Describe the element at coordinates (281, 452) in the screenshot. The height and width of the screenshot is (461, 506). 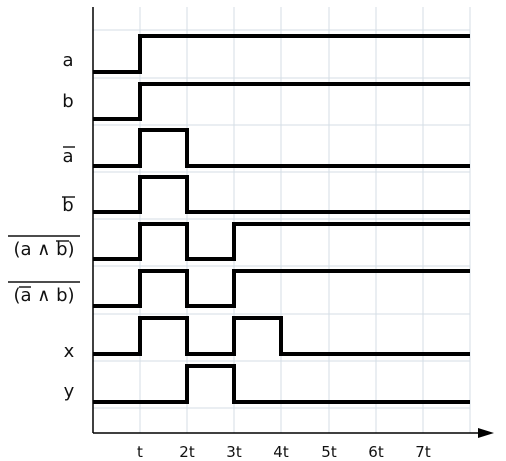
I see `time-tick-label: 4t` at that location.